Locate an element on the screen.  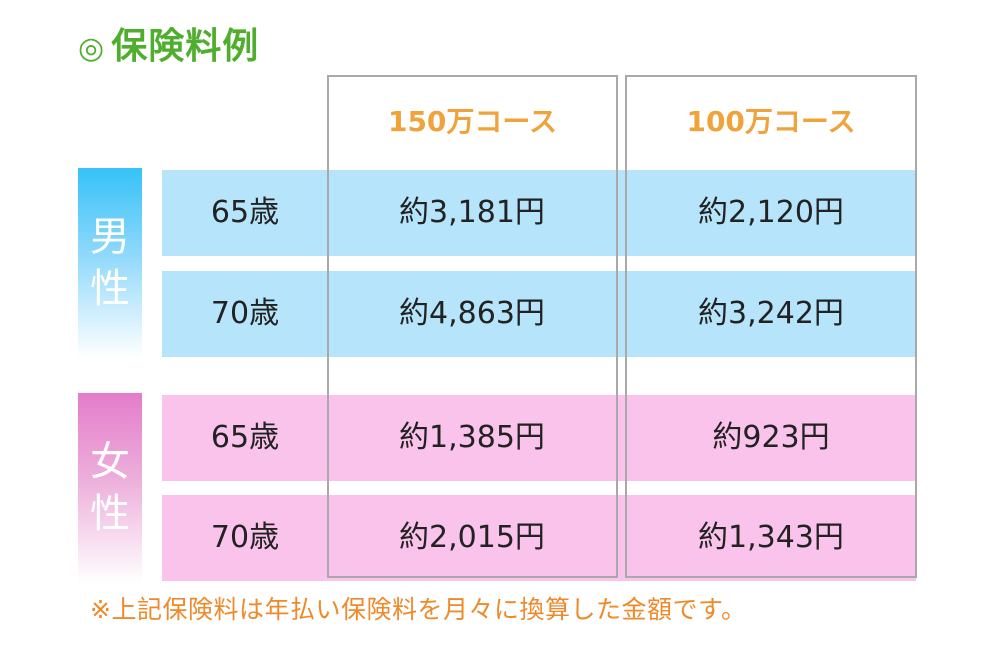
gender-label-char: 女 is located at coordinates (110, 462).